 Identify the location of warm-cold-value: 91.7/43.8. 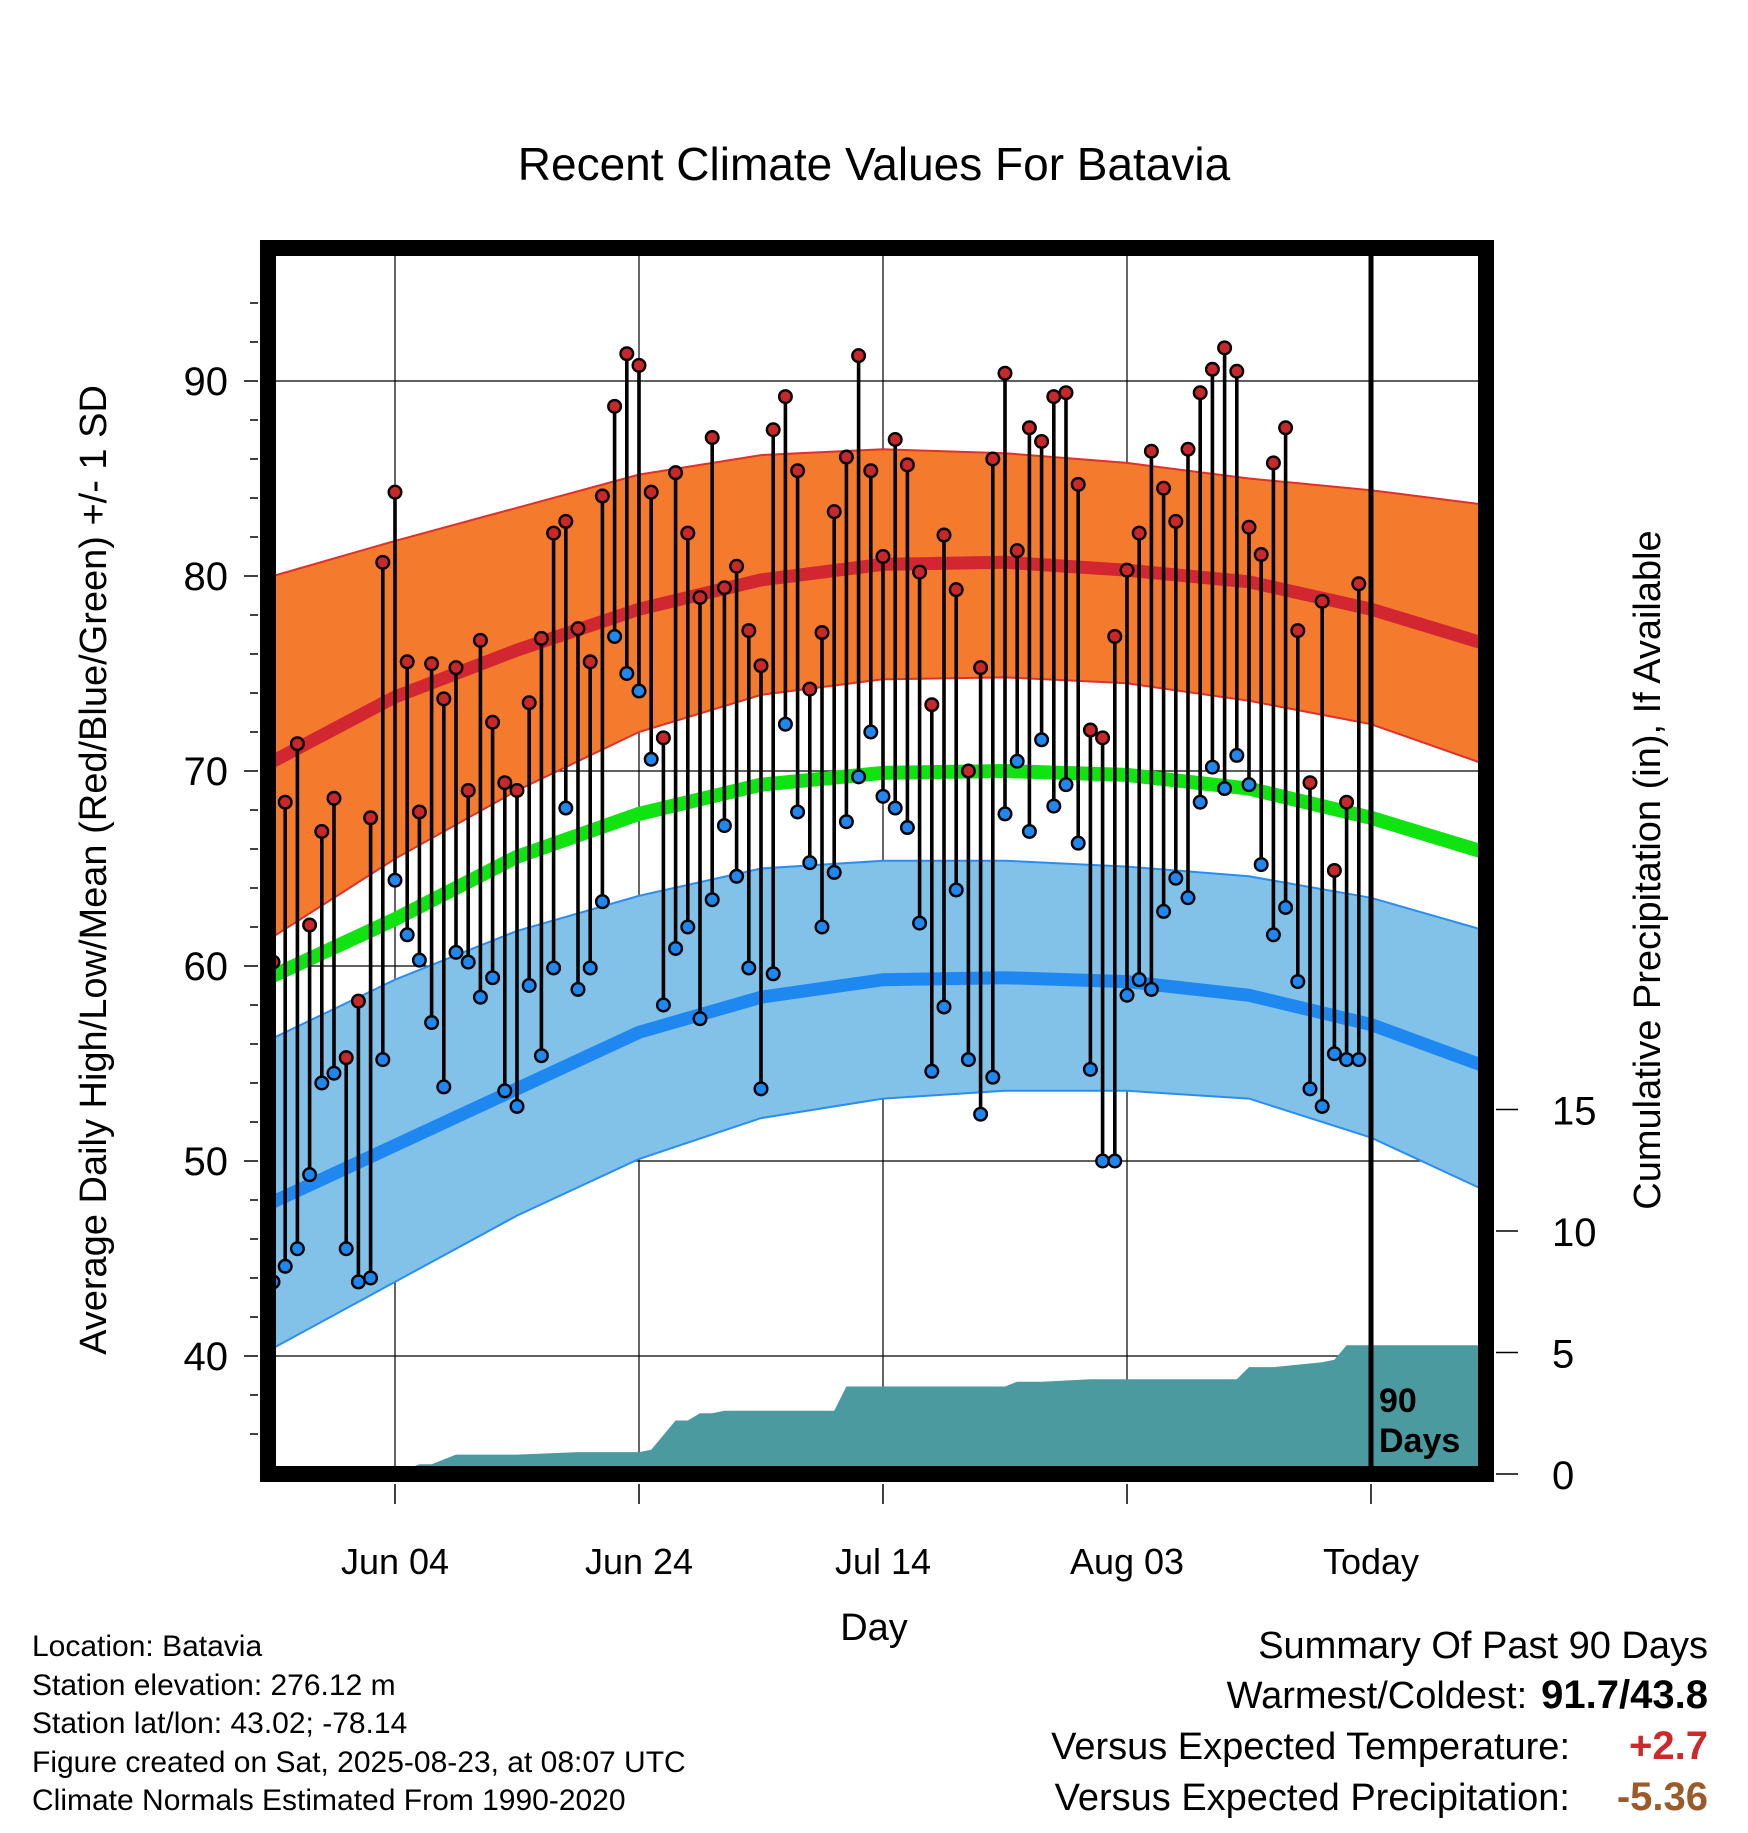
(1624, 1695).